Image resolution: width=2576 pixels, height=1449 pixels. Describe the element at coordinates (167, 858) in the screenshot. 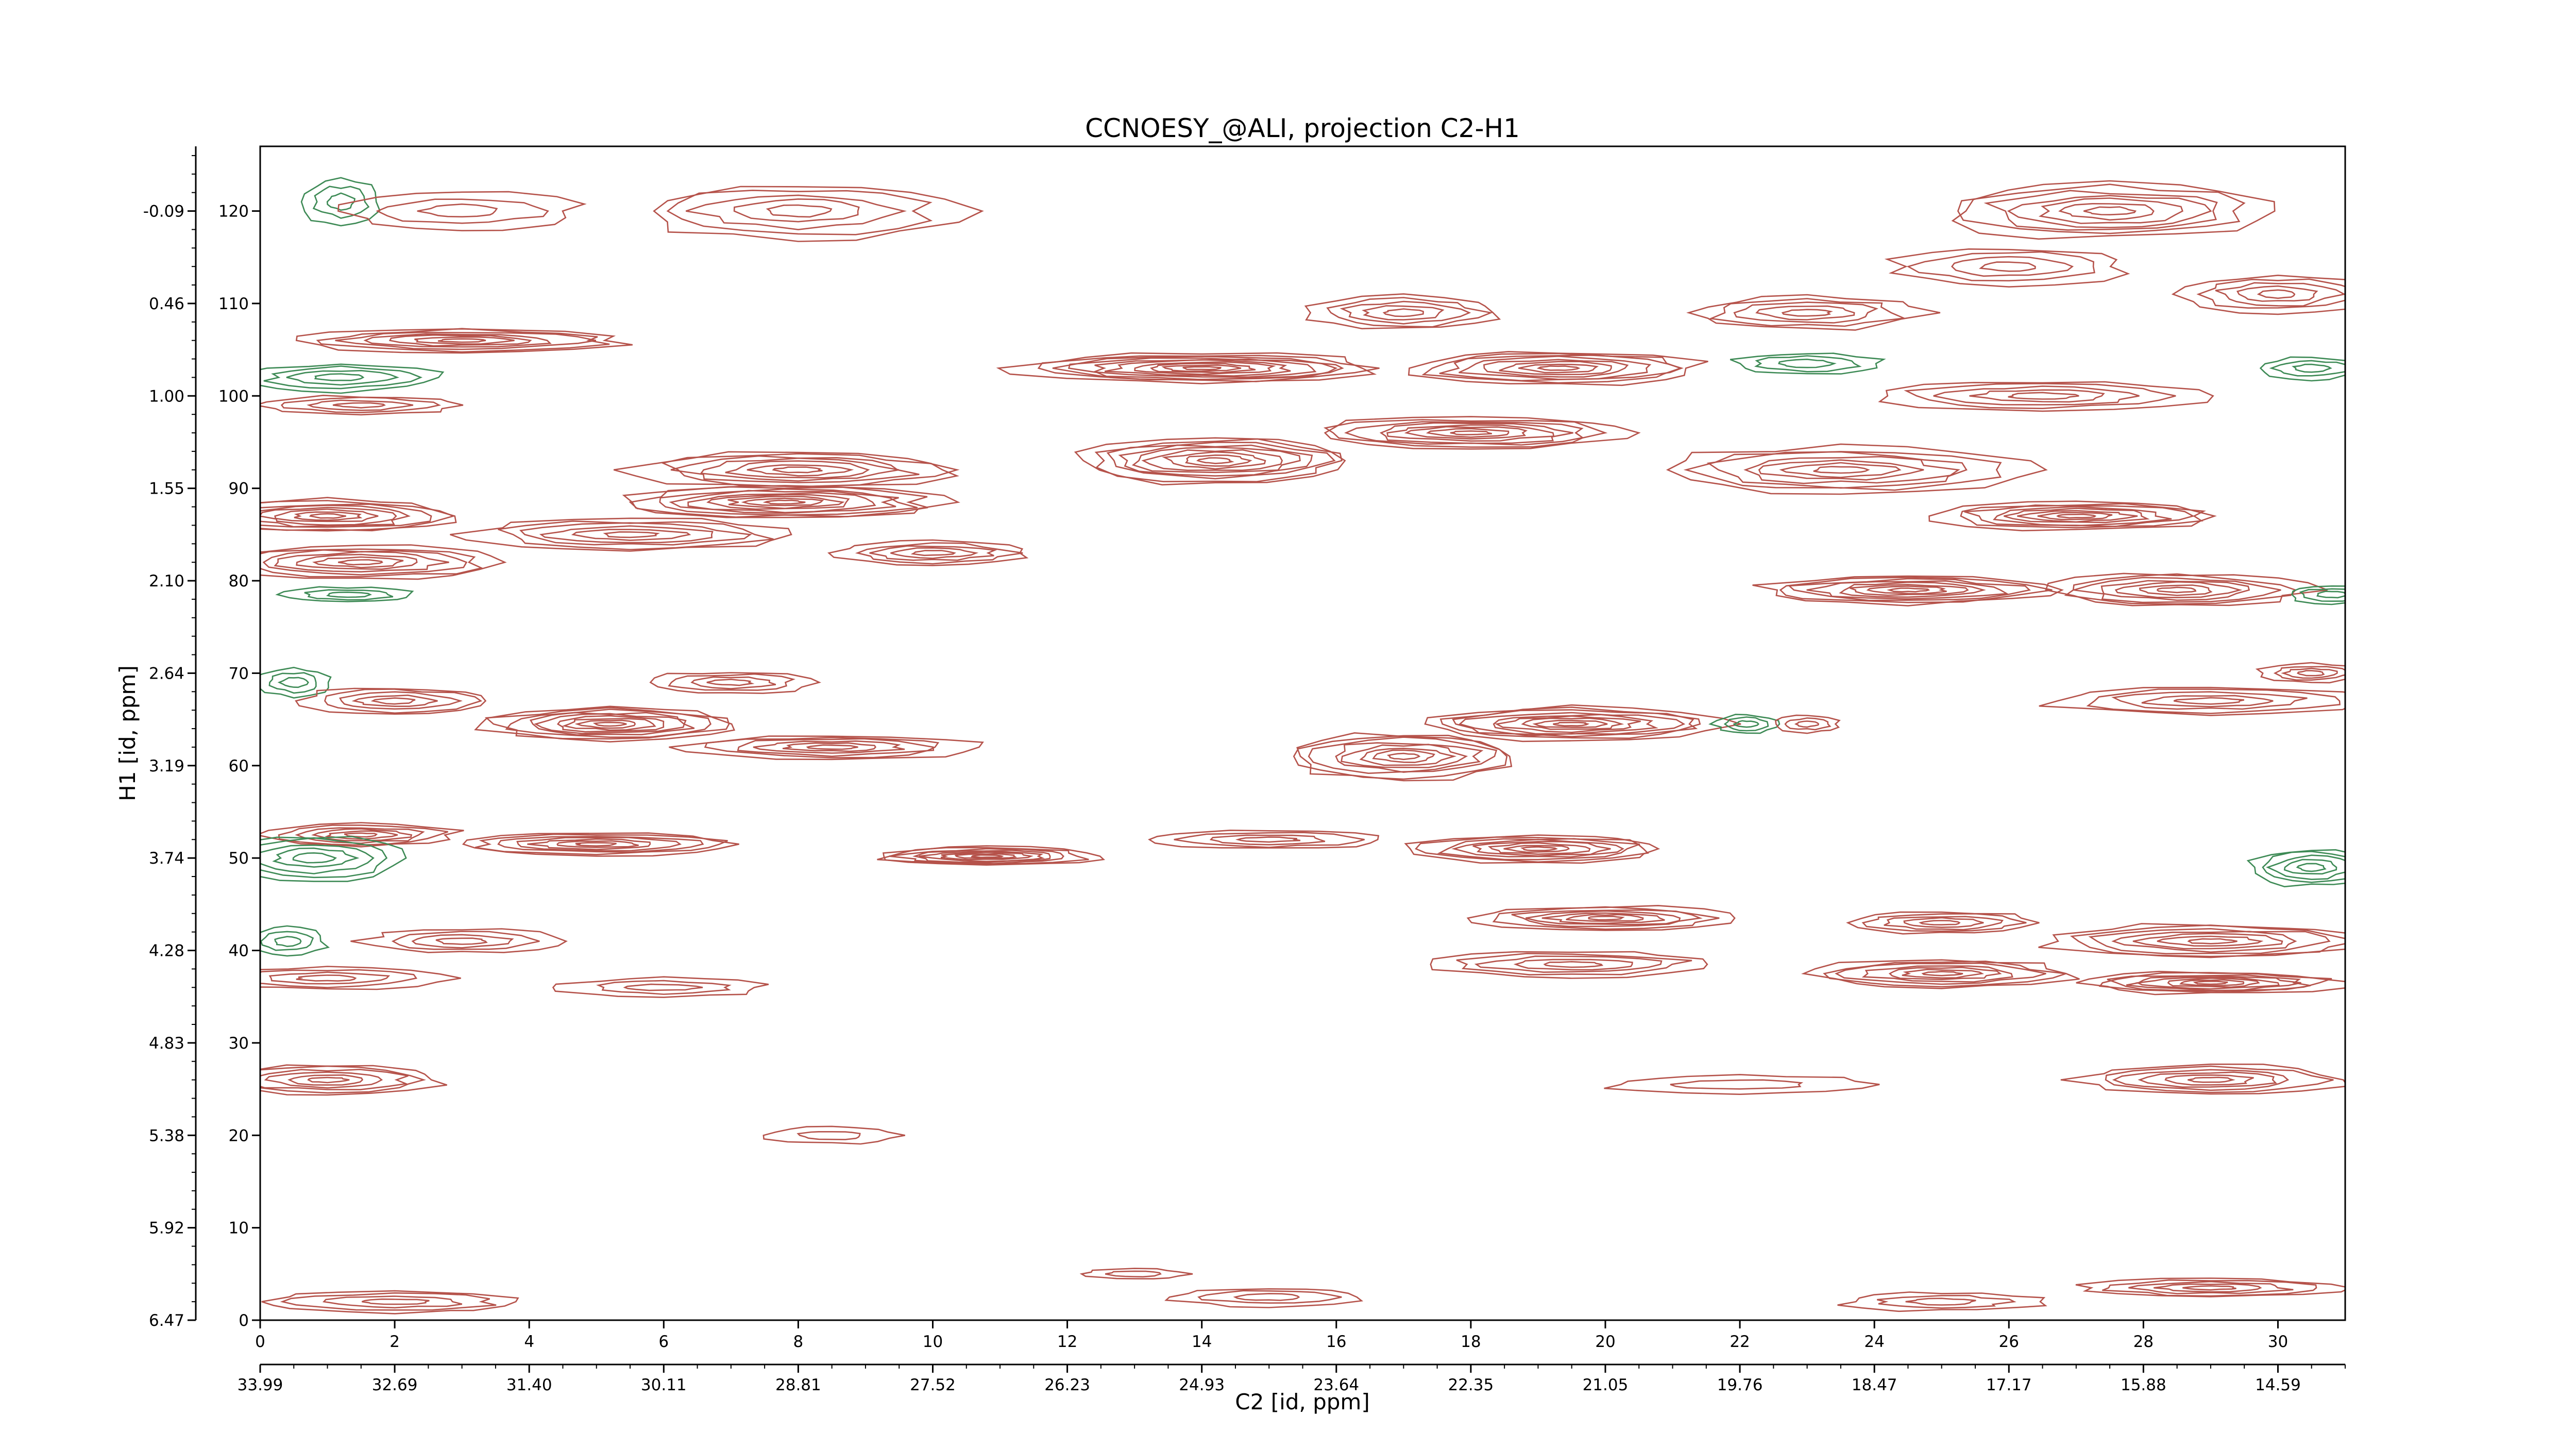

I see `y-ppm-tick-label: 3.74` at that location.